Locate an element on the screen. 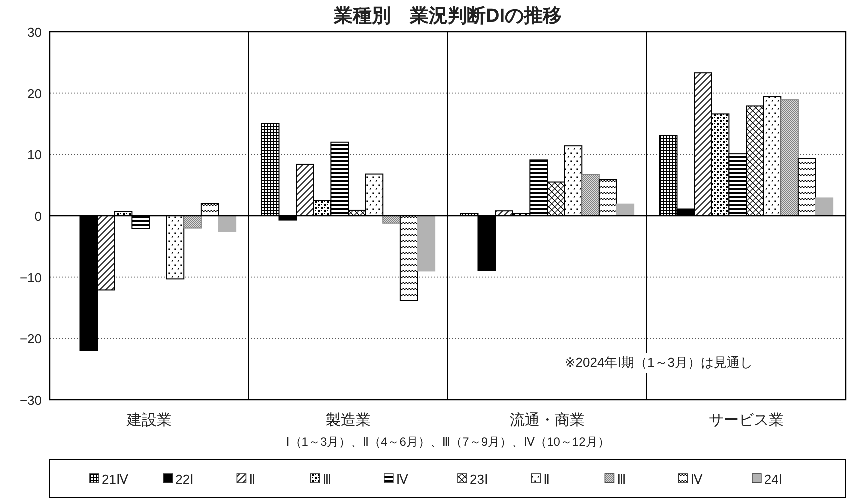 This screenshot has height=504, width=852. x-tick-label: 建設業 is located at coordinates (149, 420).